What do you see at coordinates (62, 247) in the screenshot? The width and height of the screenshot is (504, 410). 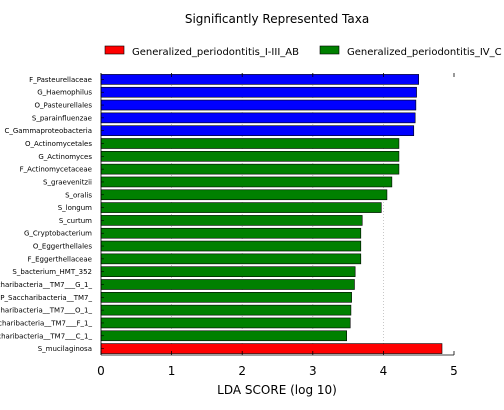 I see `category-label: O_Eggerthellales` at bounding box center [62, 247].